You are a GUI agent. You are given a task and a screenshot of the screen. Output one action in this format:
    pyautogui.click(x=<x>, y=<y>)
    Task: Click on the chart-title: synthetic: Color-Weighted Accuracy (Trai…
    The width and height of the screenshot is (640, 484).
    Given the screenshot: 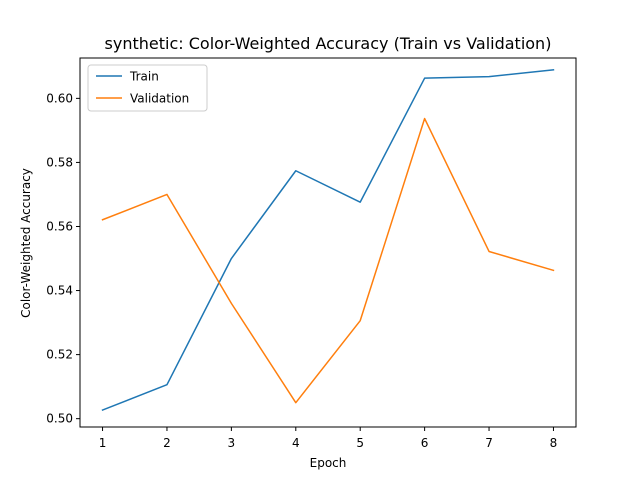 What is the action you would take?
    pyautogui.click(x=328, y=43)
    